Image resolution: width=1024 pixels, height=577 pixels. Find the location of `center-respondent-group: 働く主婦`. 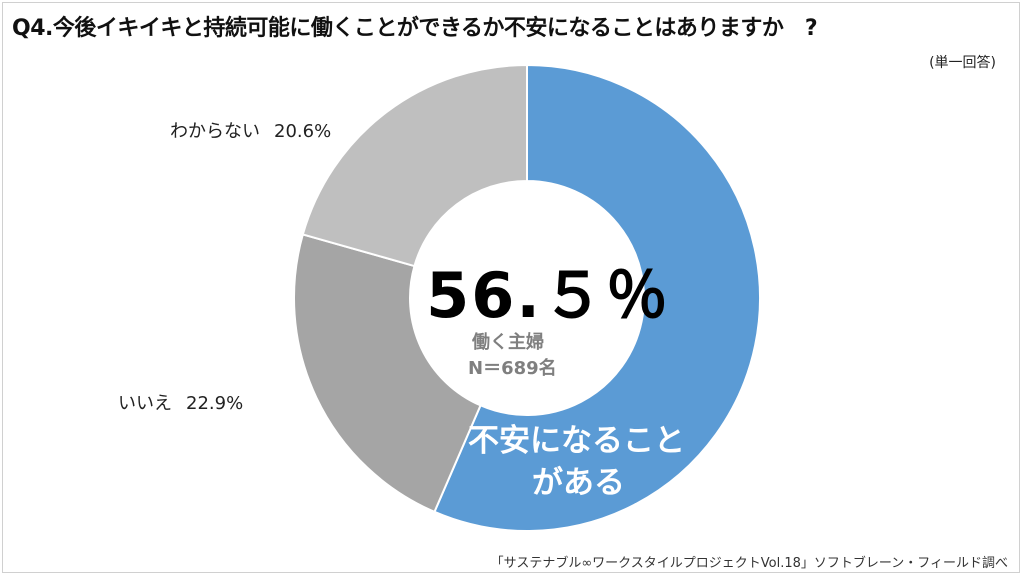

center-respondent-group: 働く主婦 is located at coordinates (508, 342).